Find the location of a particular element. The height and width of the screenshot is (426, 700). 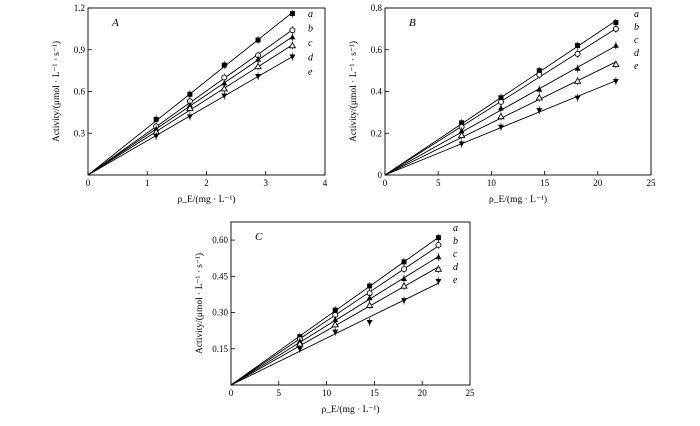

x-tick-label: 5 is located at coordinates (438, 183).